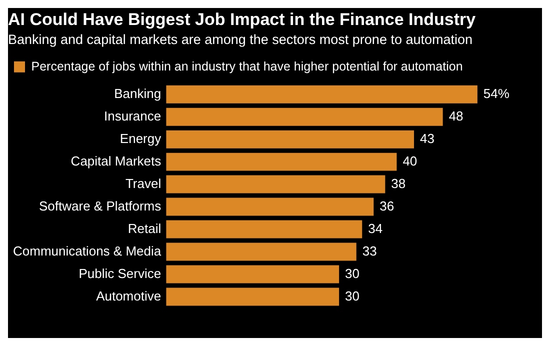 The height and width of the screenshot is (346, 550). What do you see at coordinates (133, 116) in the screenshot?
I see `y-tick-label: Insurance` at bounding box center [133, 116].